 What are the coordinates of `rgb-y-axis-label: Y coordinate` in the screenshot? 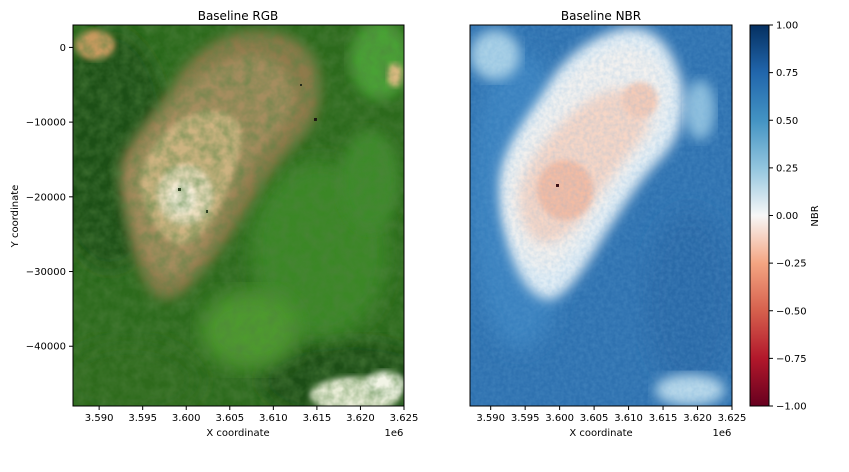 It's located at (15, 217).